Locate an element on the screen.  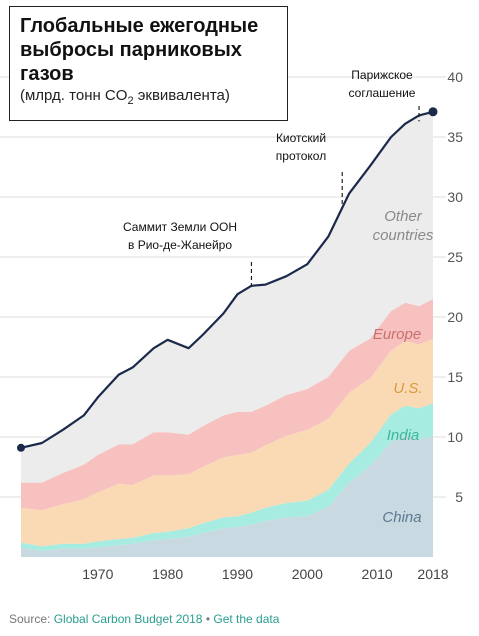
annotation-1-line2: протокол is located at coordinates (301, 156).